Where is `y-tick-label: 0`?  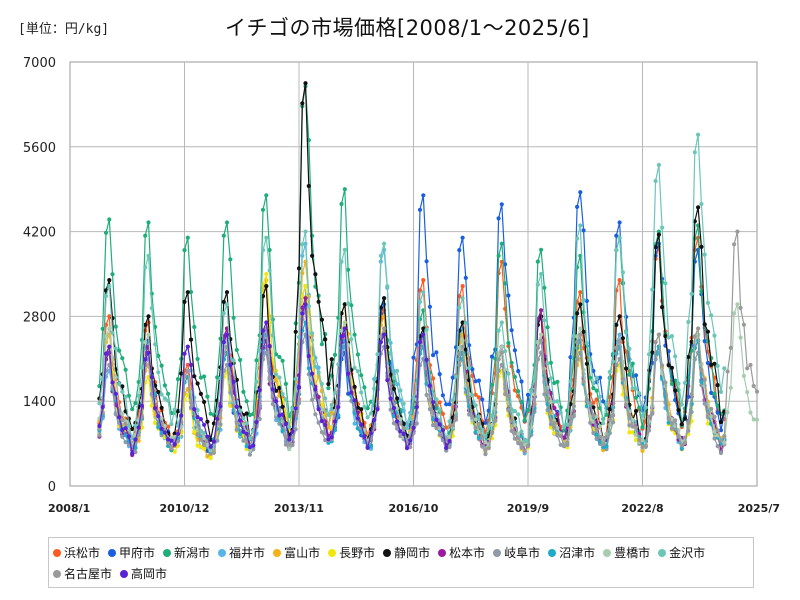 y-tick-label: 0 is located at coordinates (52, 487).